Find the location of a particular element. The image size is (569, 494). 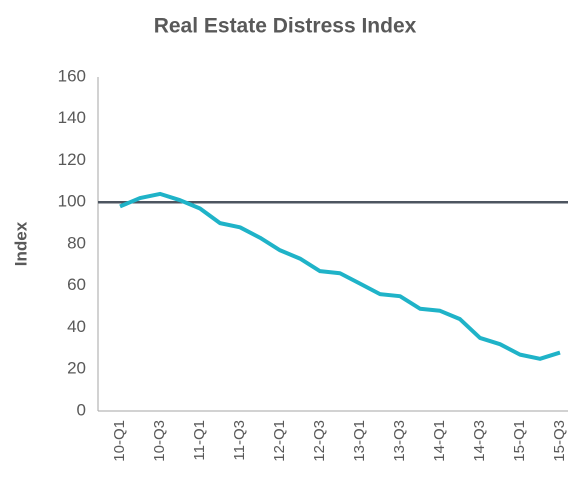

y-axis-label: Index is located at coordinates (20, 243).